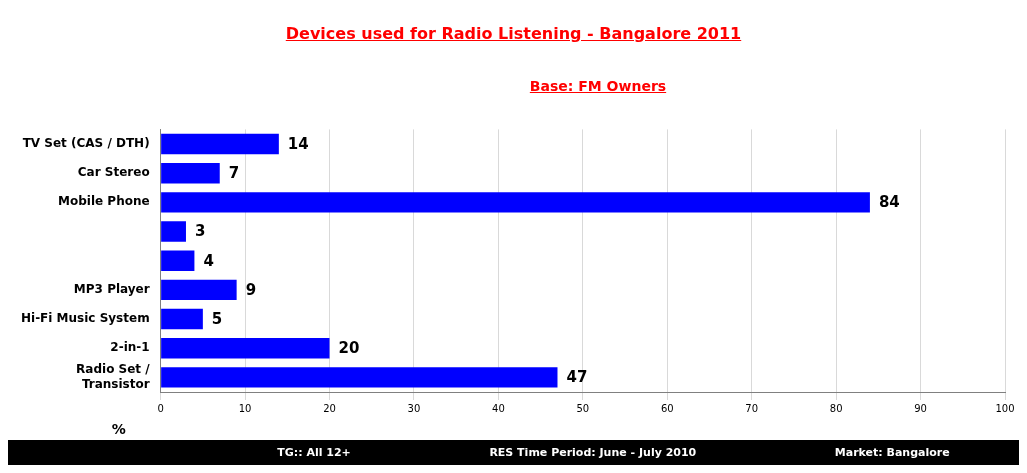  Describe the element at coordinates (498, 408) in the screenshot. I see `x-tick-label: 40` at that location.